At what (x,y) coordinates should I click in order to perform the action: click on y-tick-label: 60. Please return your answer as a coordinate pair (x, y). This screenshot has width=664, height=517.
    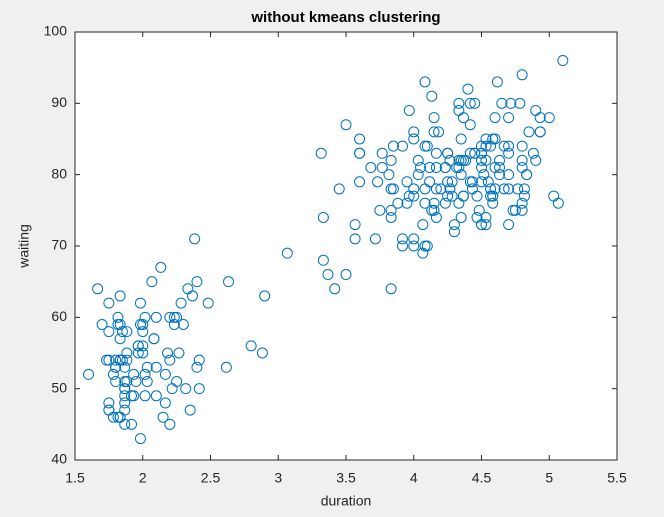
    Looking at the image, I should click on (59, 316).